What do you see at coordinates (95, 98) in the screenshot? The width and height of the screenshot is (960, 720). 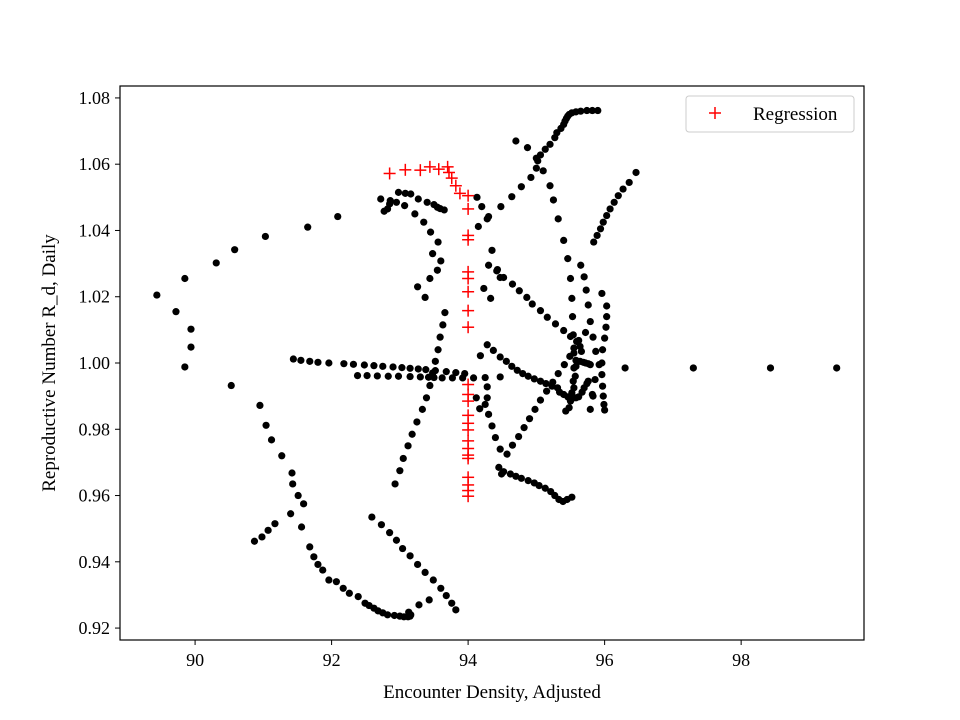 I see `y-tick-label: 1.08` at bounding box center [95, 98].